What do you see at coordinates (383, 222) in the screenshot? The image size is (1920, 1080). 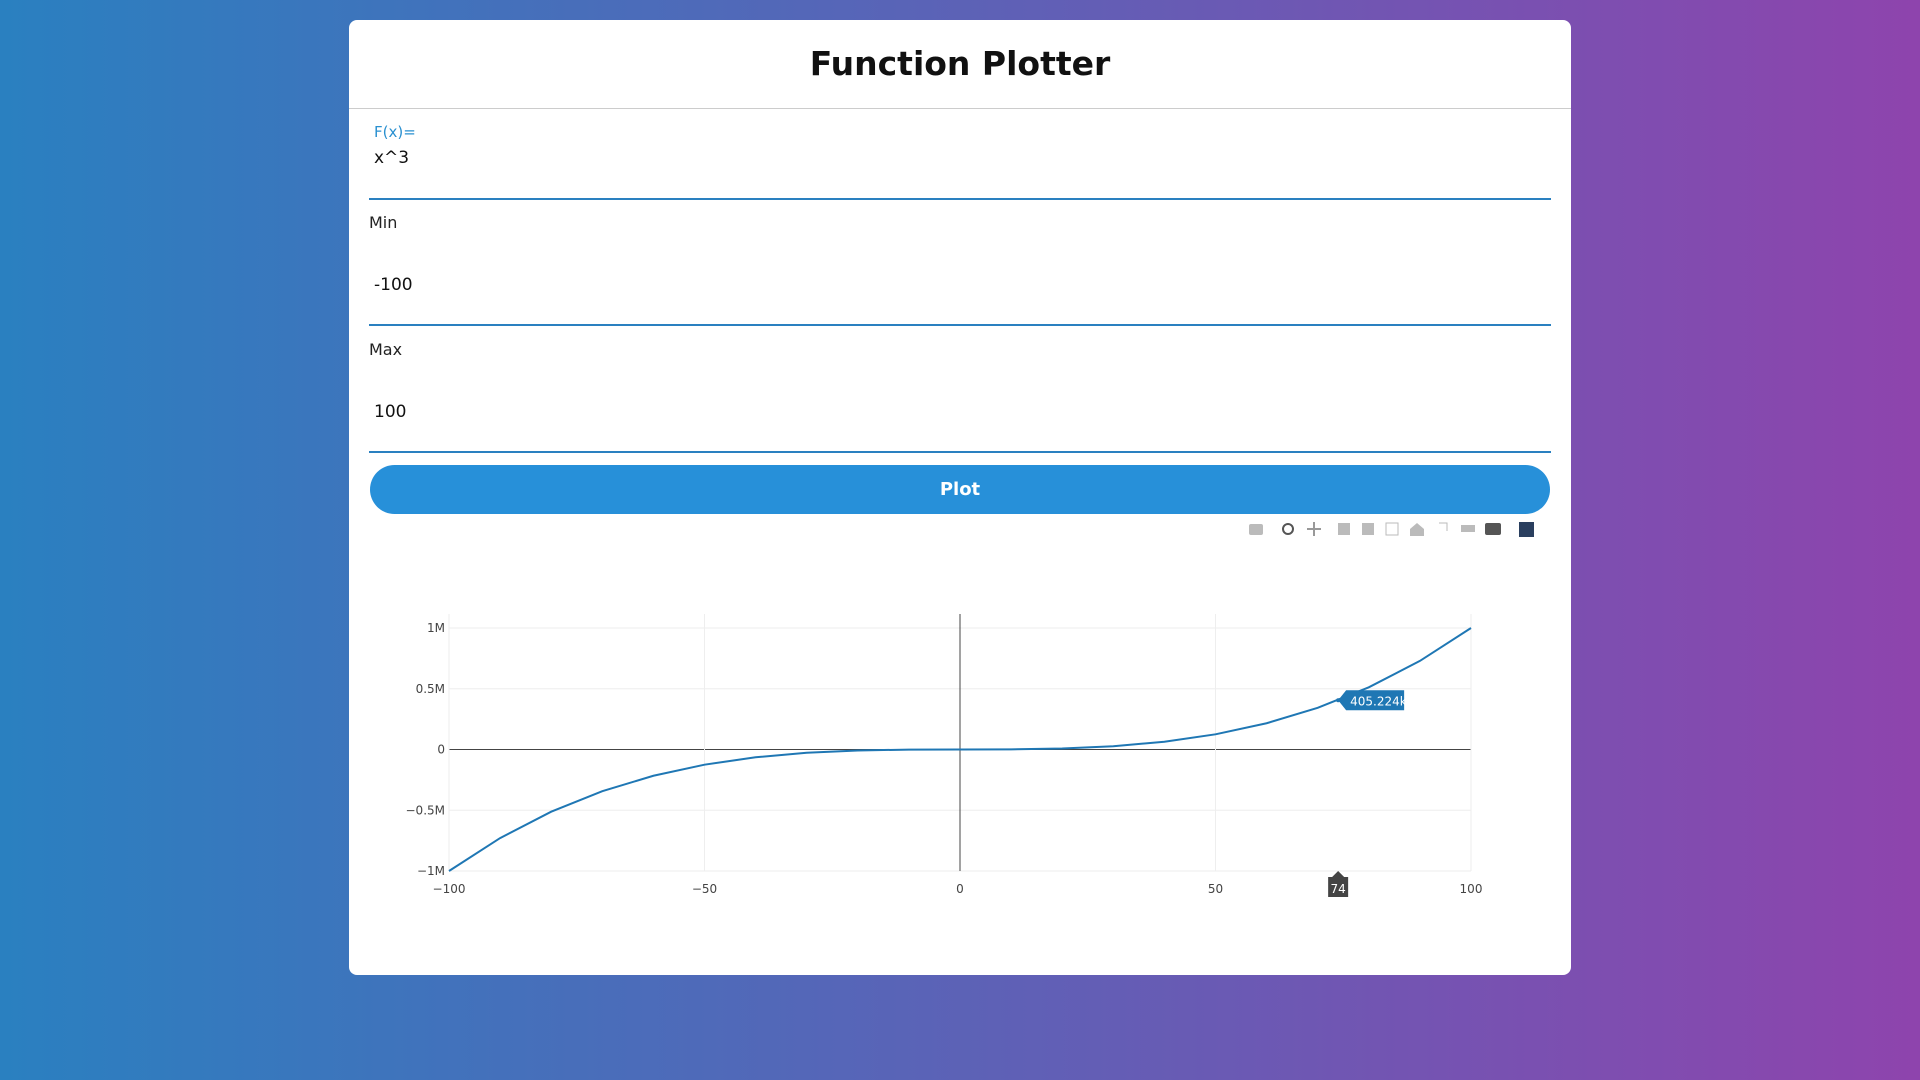 I see `min-label: Min` at bounding box center [383, 222].